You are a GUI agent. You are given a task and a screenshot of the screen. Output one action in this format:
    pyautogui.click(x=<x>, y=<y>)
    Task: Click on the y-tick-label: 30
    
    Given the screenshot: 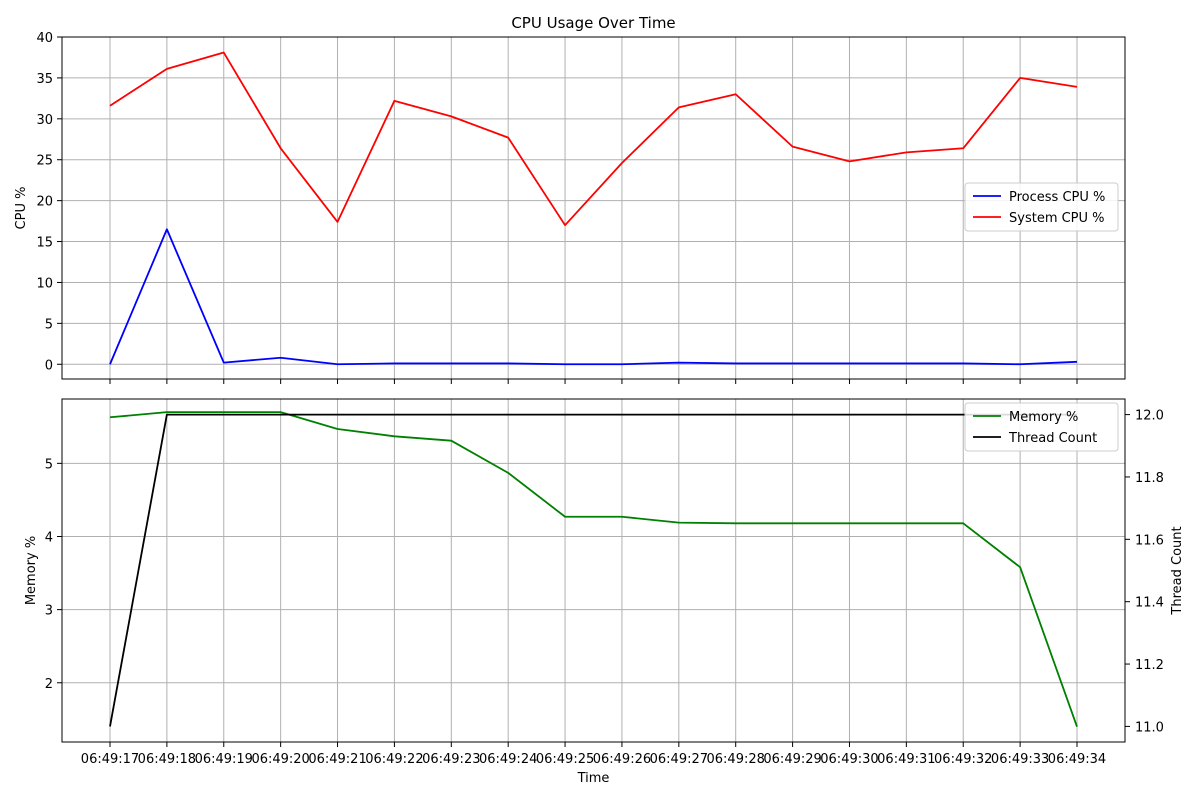 What is the action you would take?
    pyautogui.click(x=44, y=120)
    